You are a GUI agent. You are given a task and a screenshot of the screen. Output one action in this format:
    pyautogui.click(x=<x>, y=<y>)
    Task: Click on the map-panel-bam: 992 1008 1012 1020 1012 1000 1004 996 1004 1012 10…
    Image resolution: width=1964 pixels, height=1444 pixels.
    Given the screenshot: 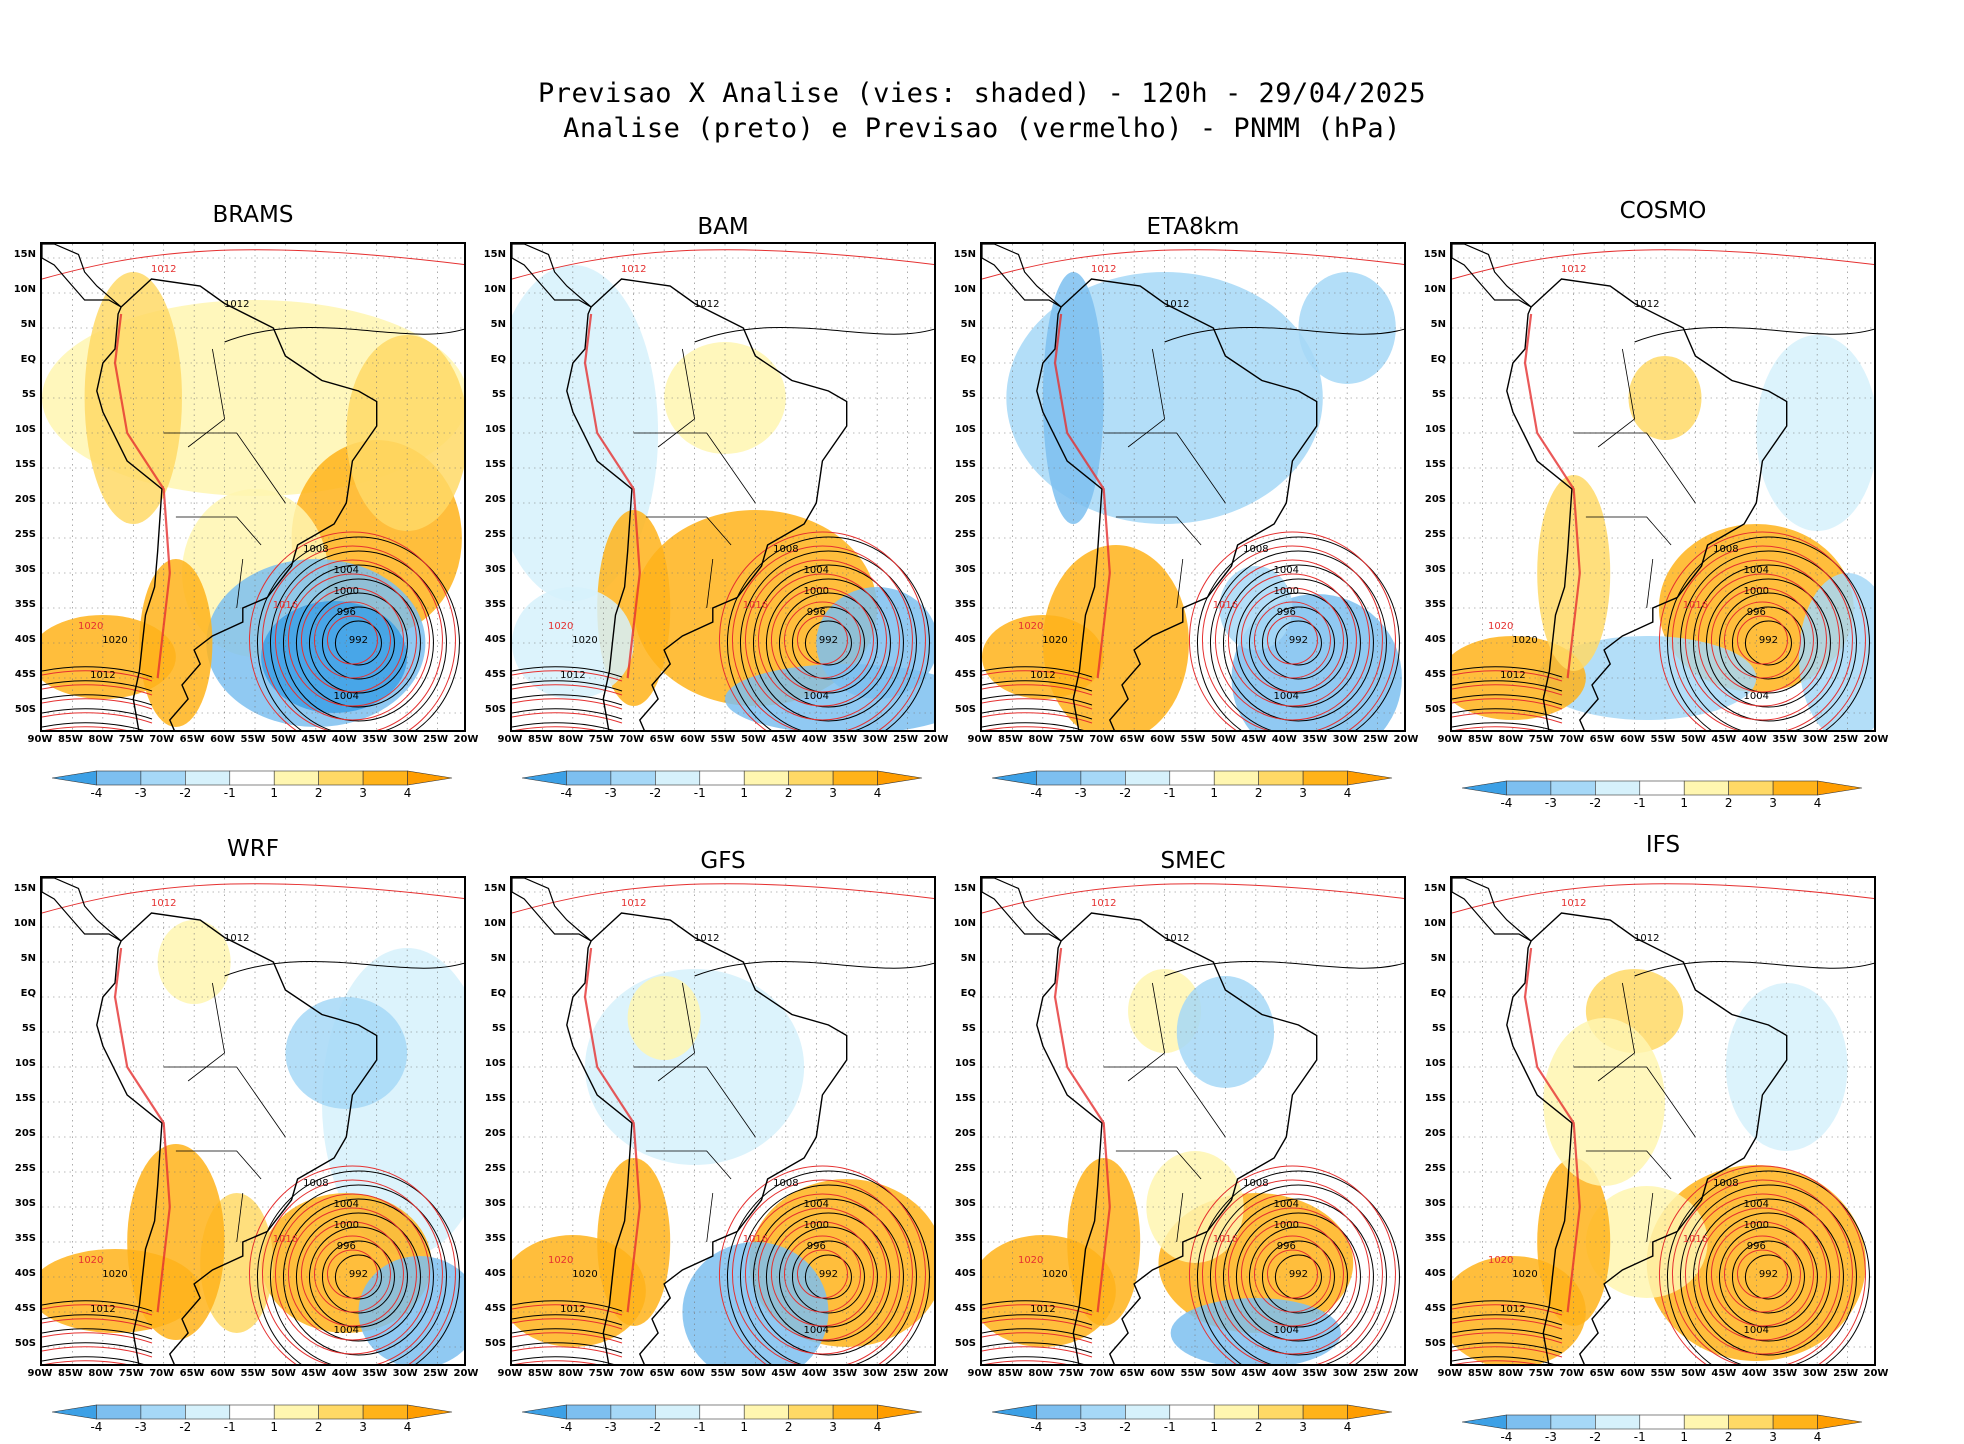 What is the action you would take?
    pyautogui.click(x=723, y=487)
    